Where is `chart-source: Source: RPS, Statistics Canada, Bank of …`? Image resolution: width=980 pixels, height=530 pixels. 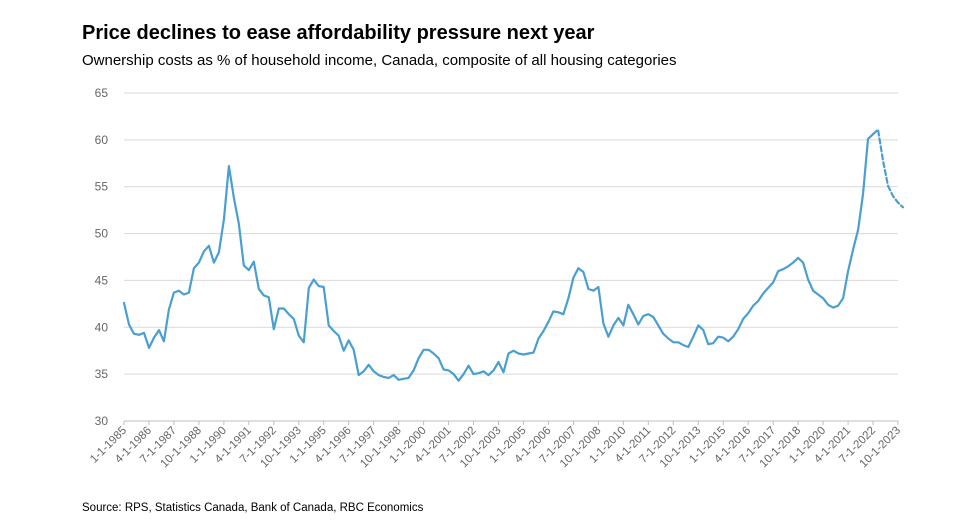 chart-source: Source: RPS, Statistics Canada, Bank of … is located at coordinates (253, 508).